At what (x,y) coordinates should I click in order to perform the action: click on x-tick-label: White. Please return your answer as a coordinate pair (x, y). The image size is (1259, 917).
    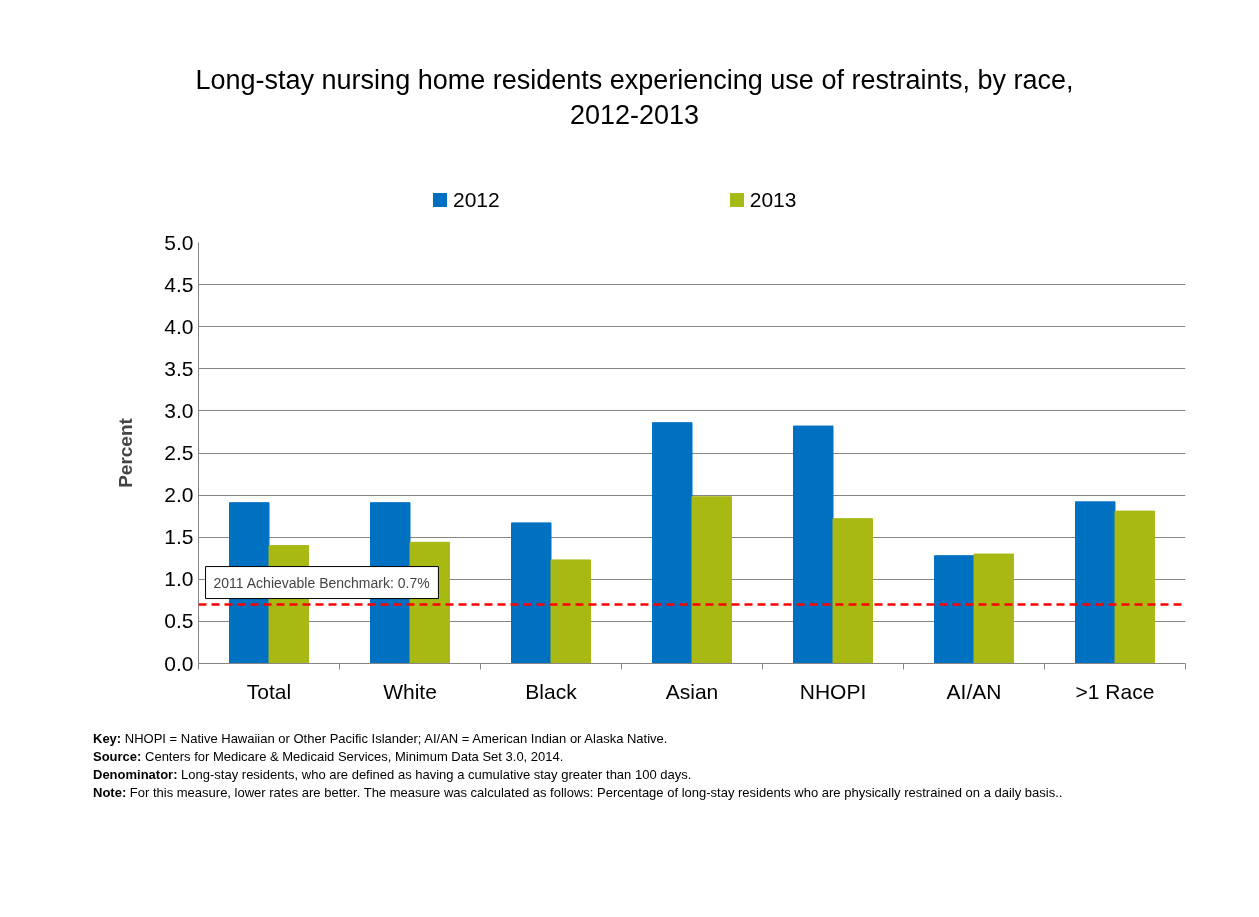
    Looking at the image, I should click on (410, 691).